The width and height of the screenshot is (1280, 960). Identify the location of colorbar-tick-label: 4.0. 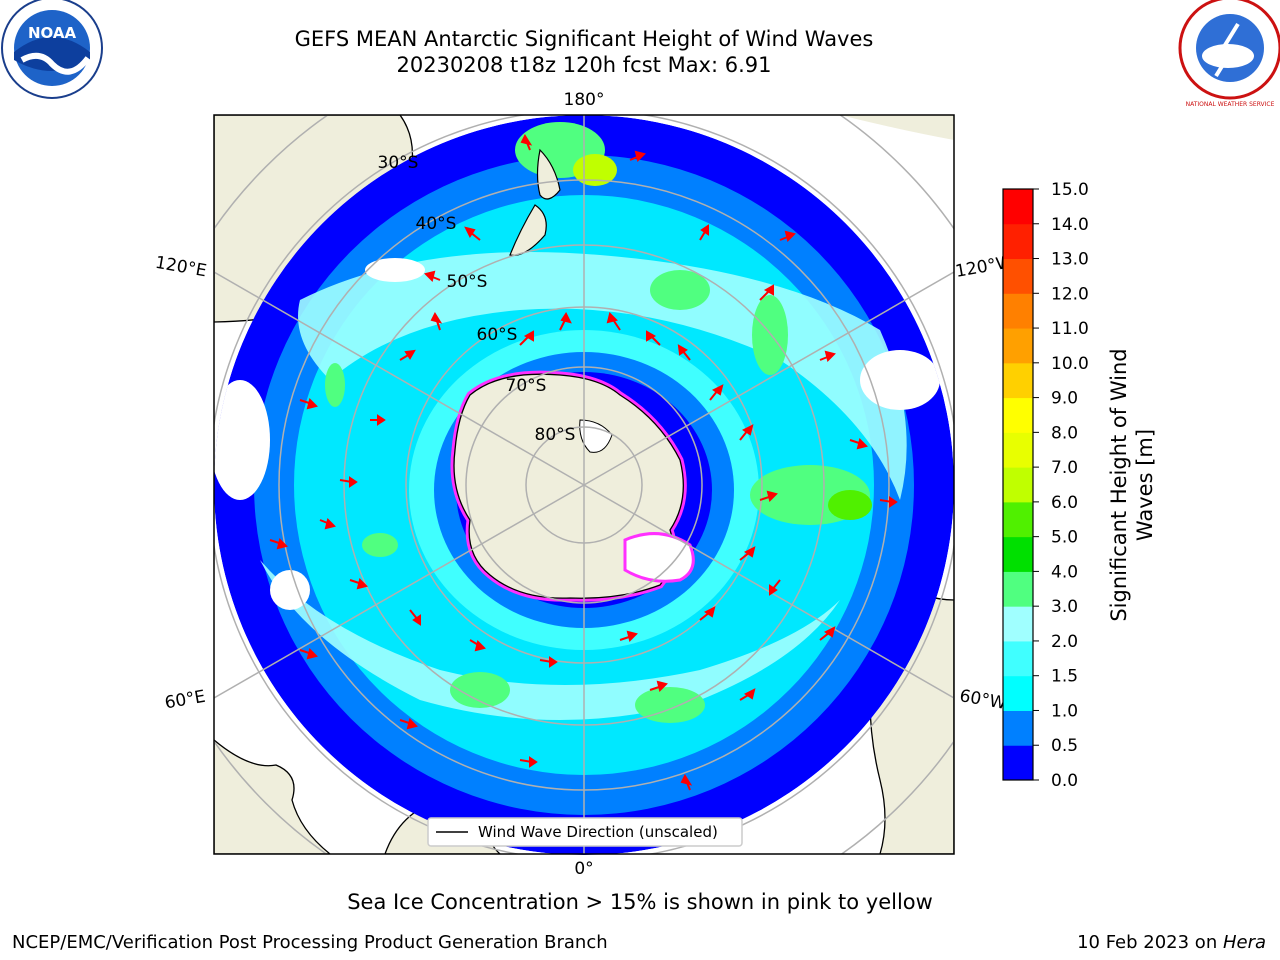
(1064, 572).